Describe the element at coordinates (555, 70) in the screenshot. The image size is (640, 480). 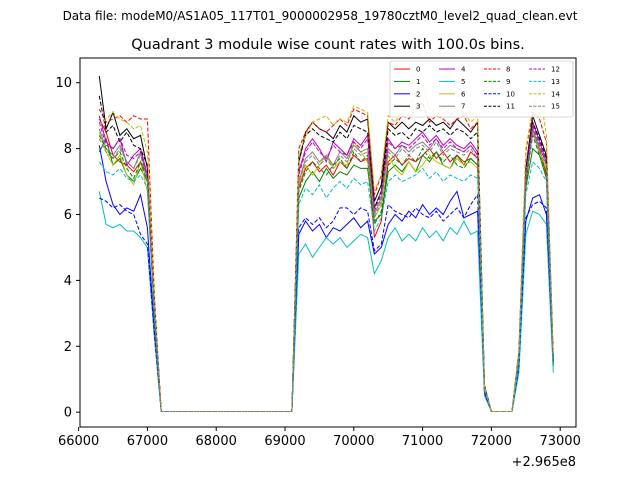
I see `legend-label-12: 12` at that location.